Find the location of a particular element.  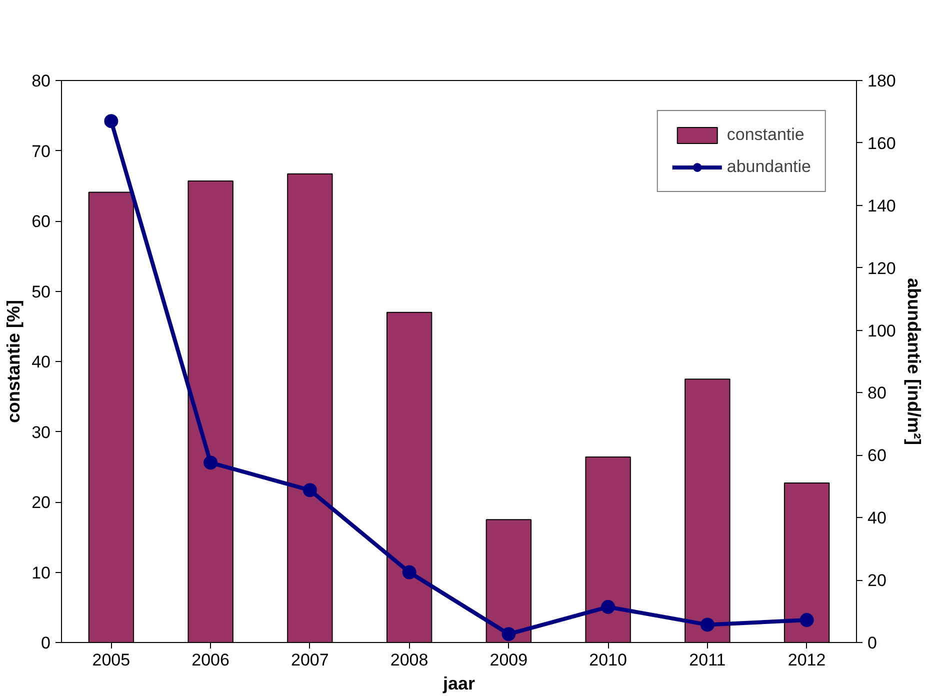

y2-tick-label: 20 is located at coordinates (877, 580).